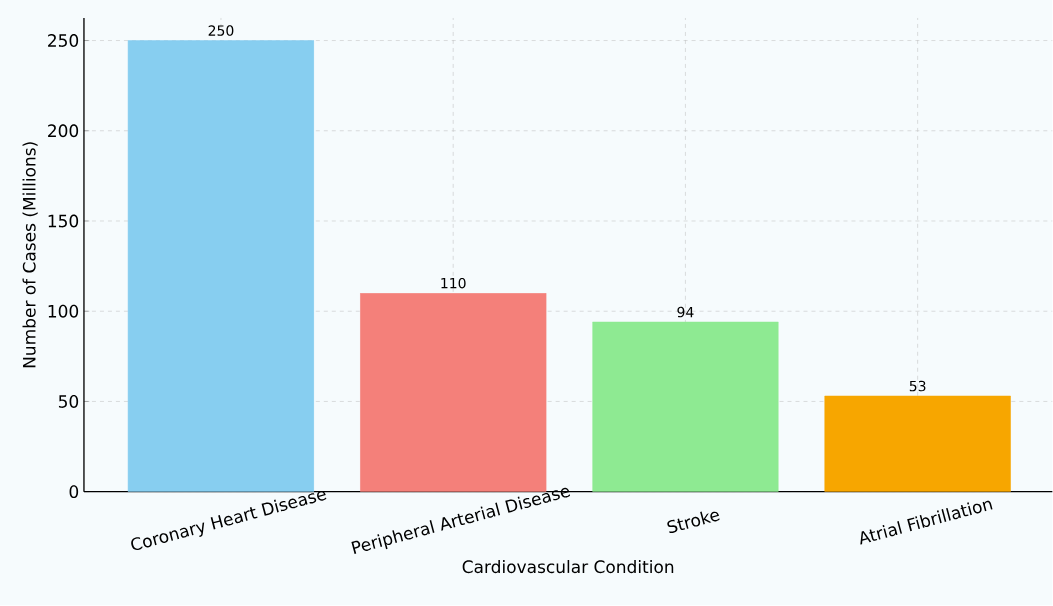  I want to click on y-tick-label: 100, so click(63, 311).